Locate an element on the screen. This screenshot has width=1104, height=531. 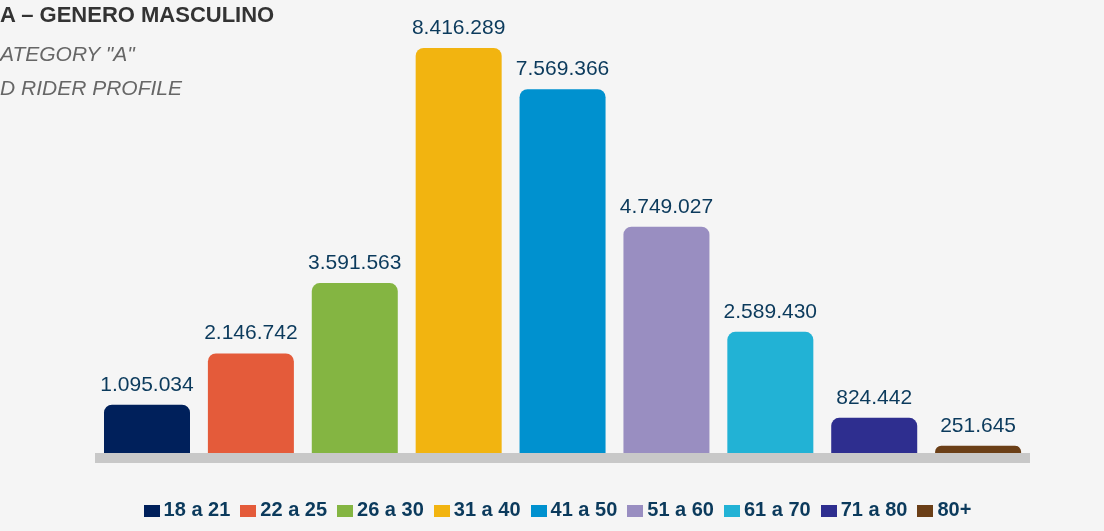
data-label: 2.589.430 is located at coordinates (770, 310).